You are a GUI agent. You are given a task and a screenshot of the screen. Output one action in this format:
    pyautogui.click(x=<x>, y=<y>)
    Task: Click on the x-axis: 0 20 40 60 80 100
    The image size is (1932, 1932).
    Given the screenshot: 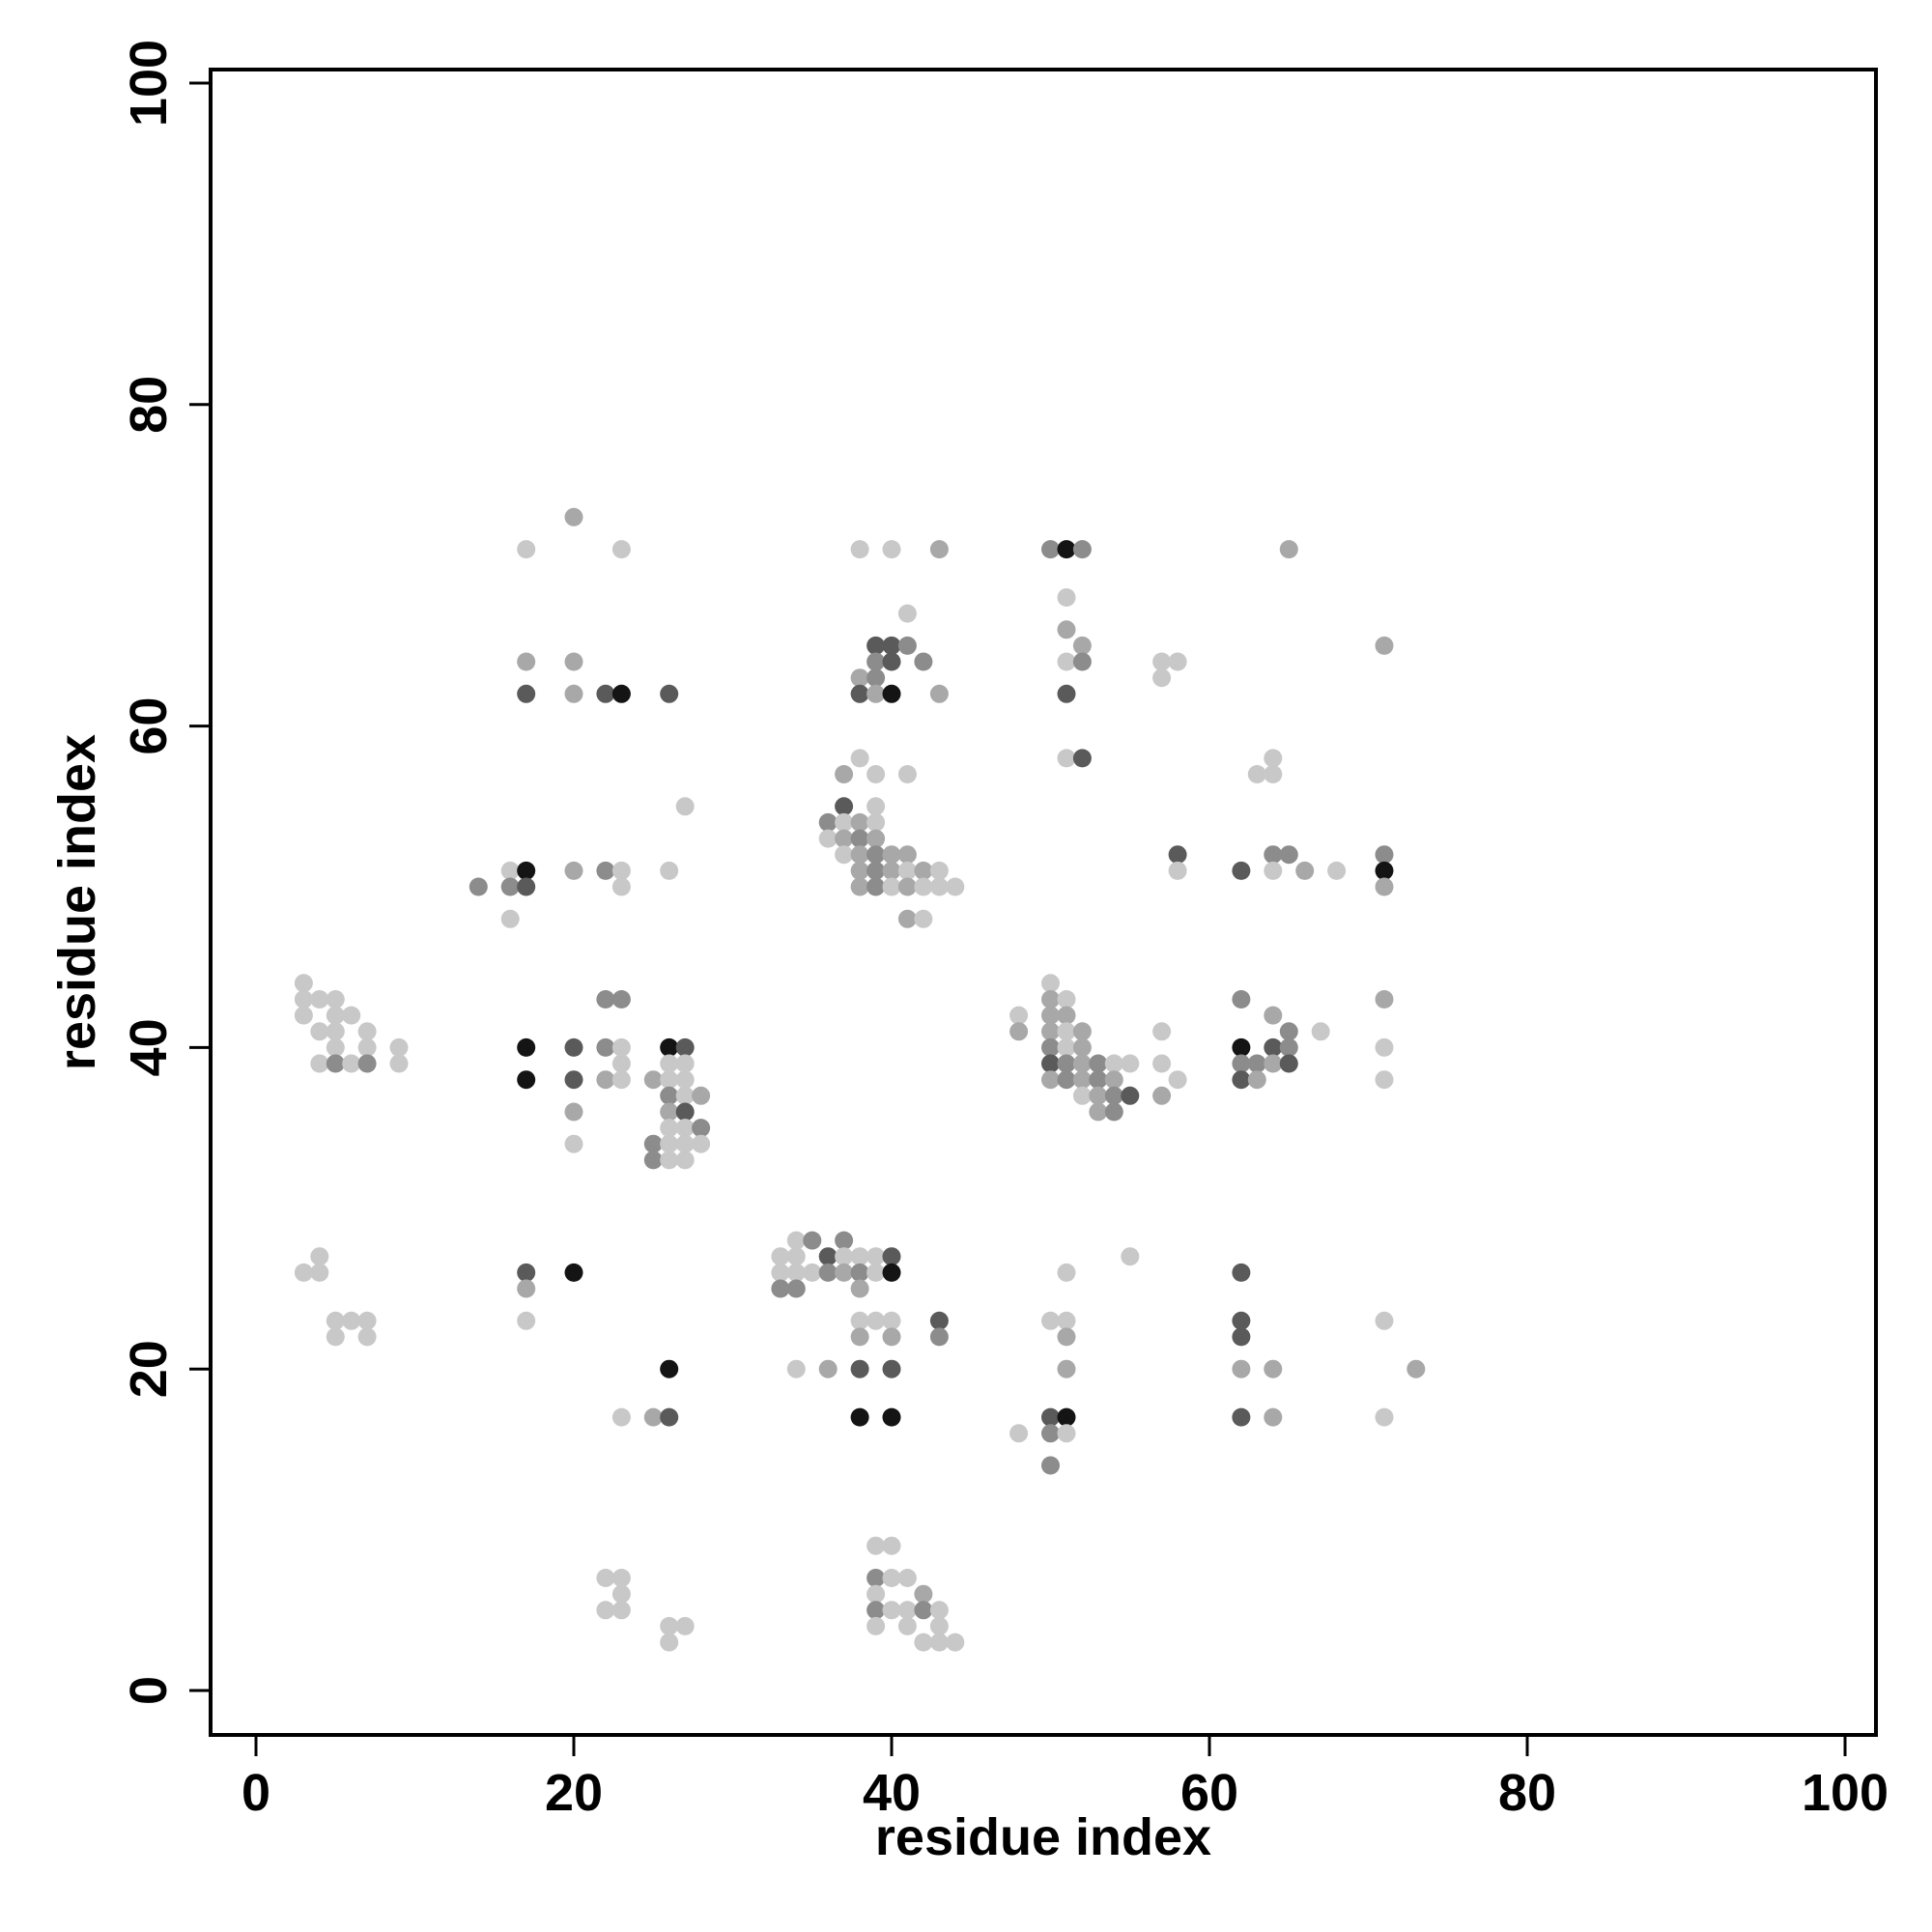 What is the action you would take?
    pyautogui.click(x=1065, y=1778)
    